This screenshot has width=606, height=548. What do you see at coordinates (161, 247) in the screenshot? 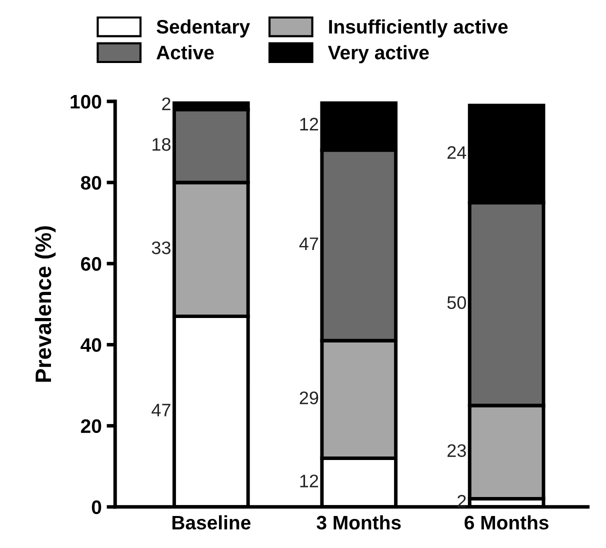
I see `data-label: 33` at bounding box center [161, 247].